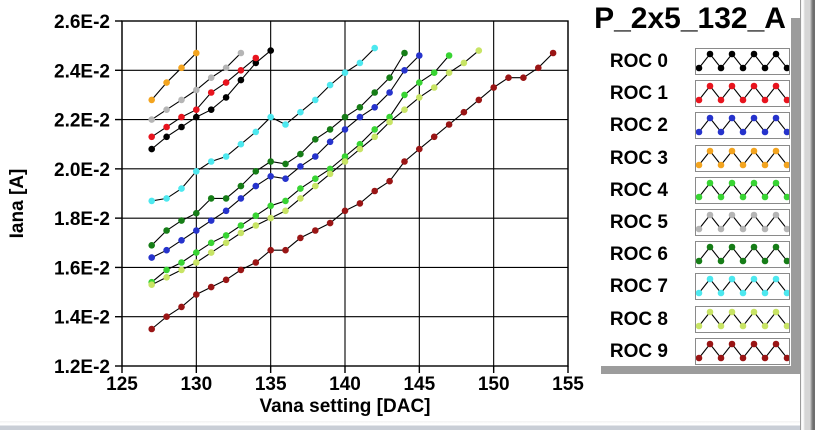 The height and width of the screenshot is (430, 815). What do you see at coordinates (690, 18) in the screenshot?
I see `chart-title: P_2x5_132_A` at bounding box center [690, 18].